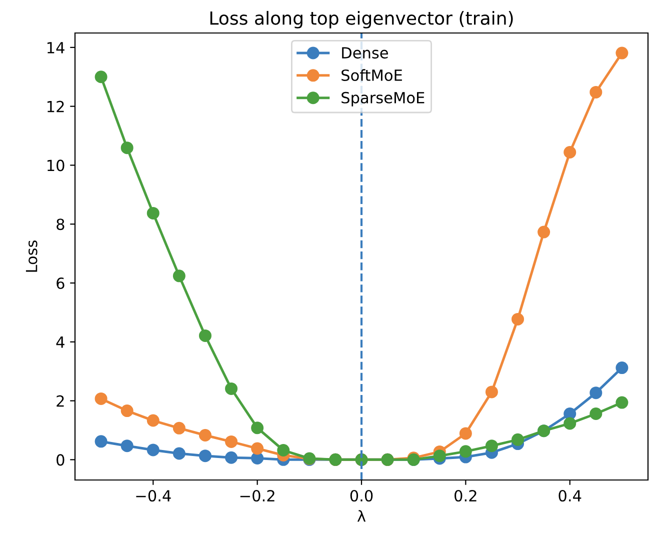 Image resolution: width=659 pixels, height=541 pixels. Describe the element at coordinates (60, 283) in the screenshot. I see `y-tick-label: 6` at that location.